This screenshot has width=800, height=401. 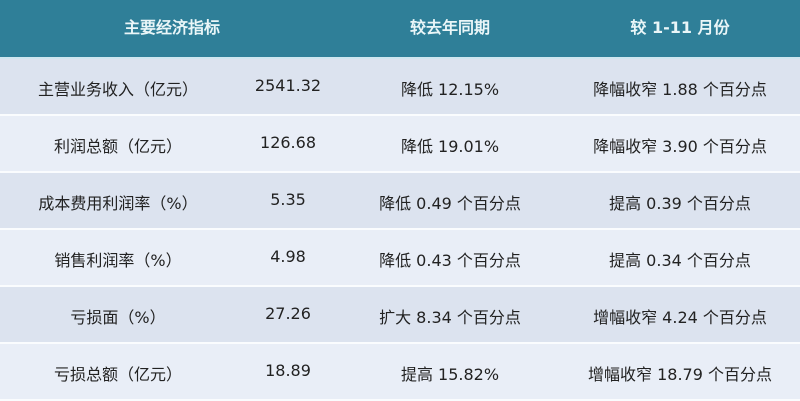 What do you see at coordinates (288, 313) in the screenshot?
I see `value-cell: 27.26` at bounding box center [288, 313].